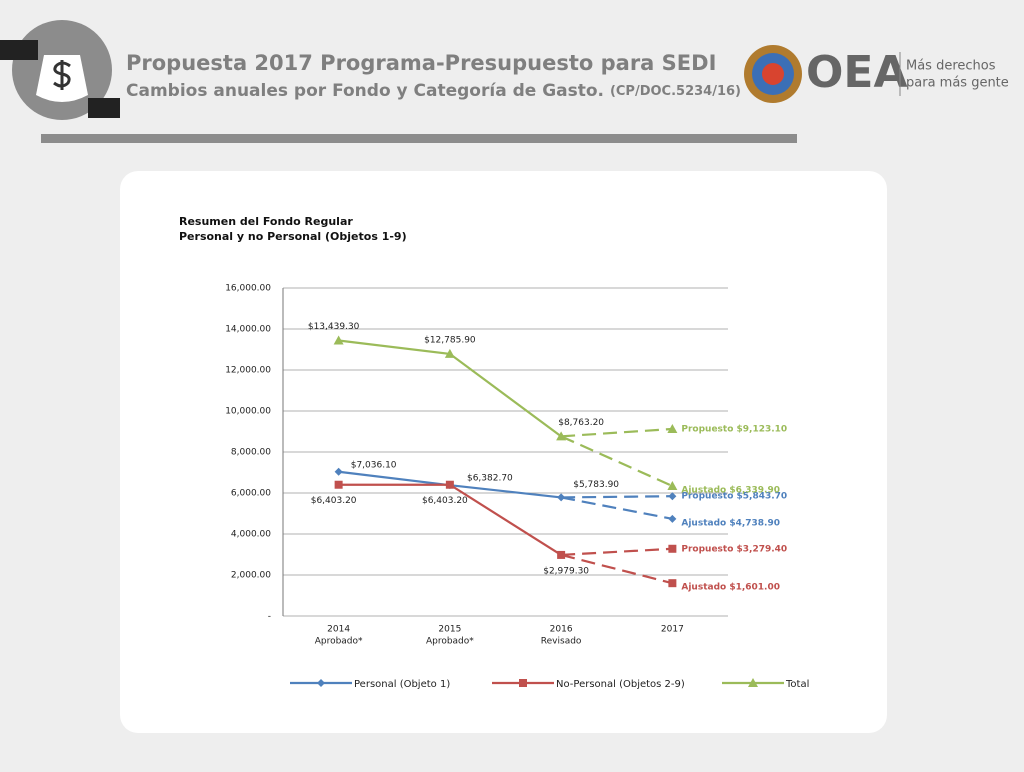  What do you see at coordinates (490, 479) in the screenshot?
I see `data-label: $6,382.70` at bounding box center [490, 479].